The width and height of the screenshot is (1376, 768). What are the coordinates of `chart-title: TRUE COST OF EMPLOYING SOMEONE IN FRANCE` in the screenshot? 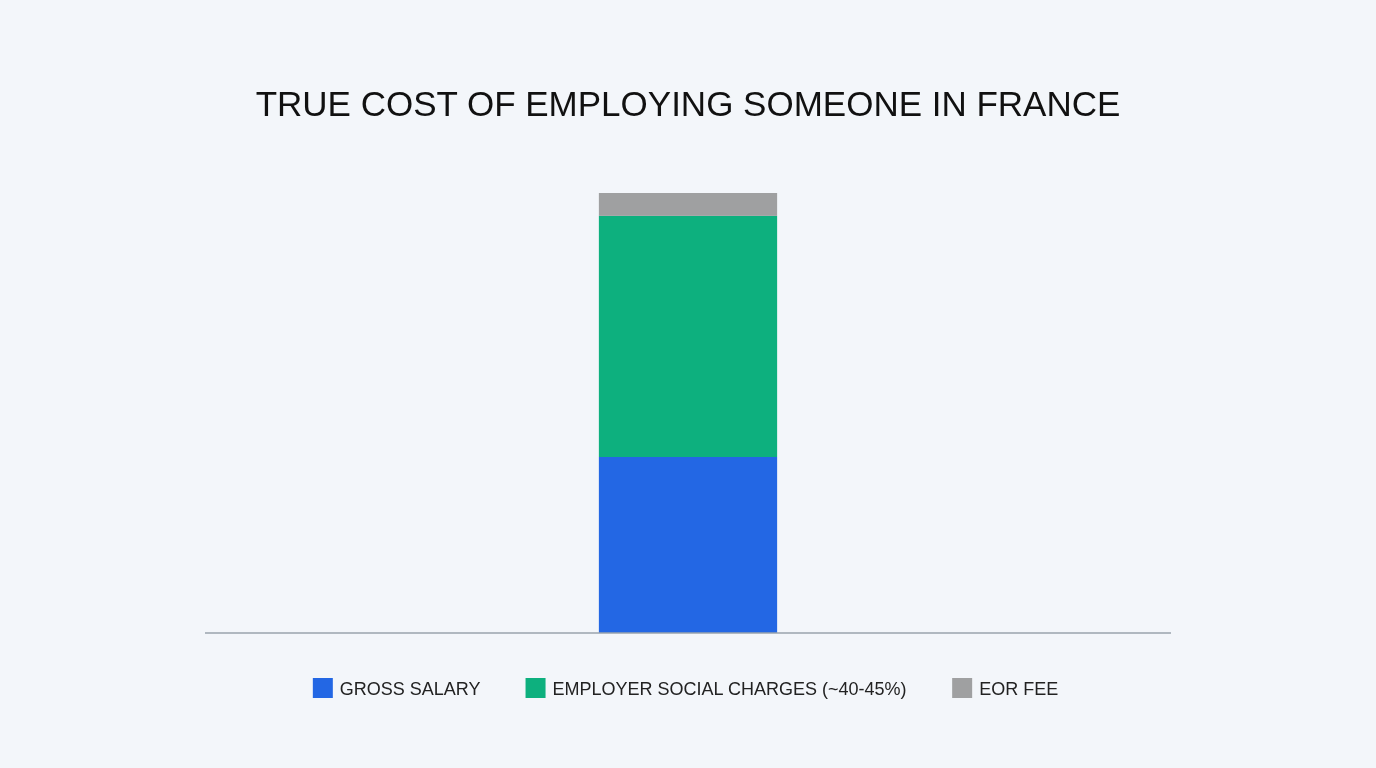 It's located at (688, 103).